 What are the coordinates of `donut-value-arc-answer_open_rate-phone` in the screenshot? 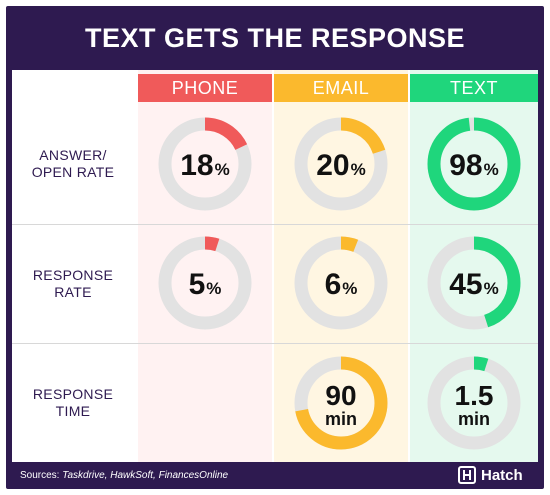 It's located at (205, 164).